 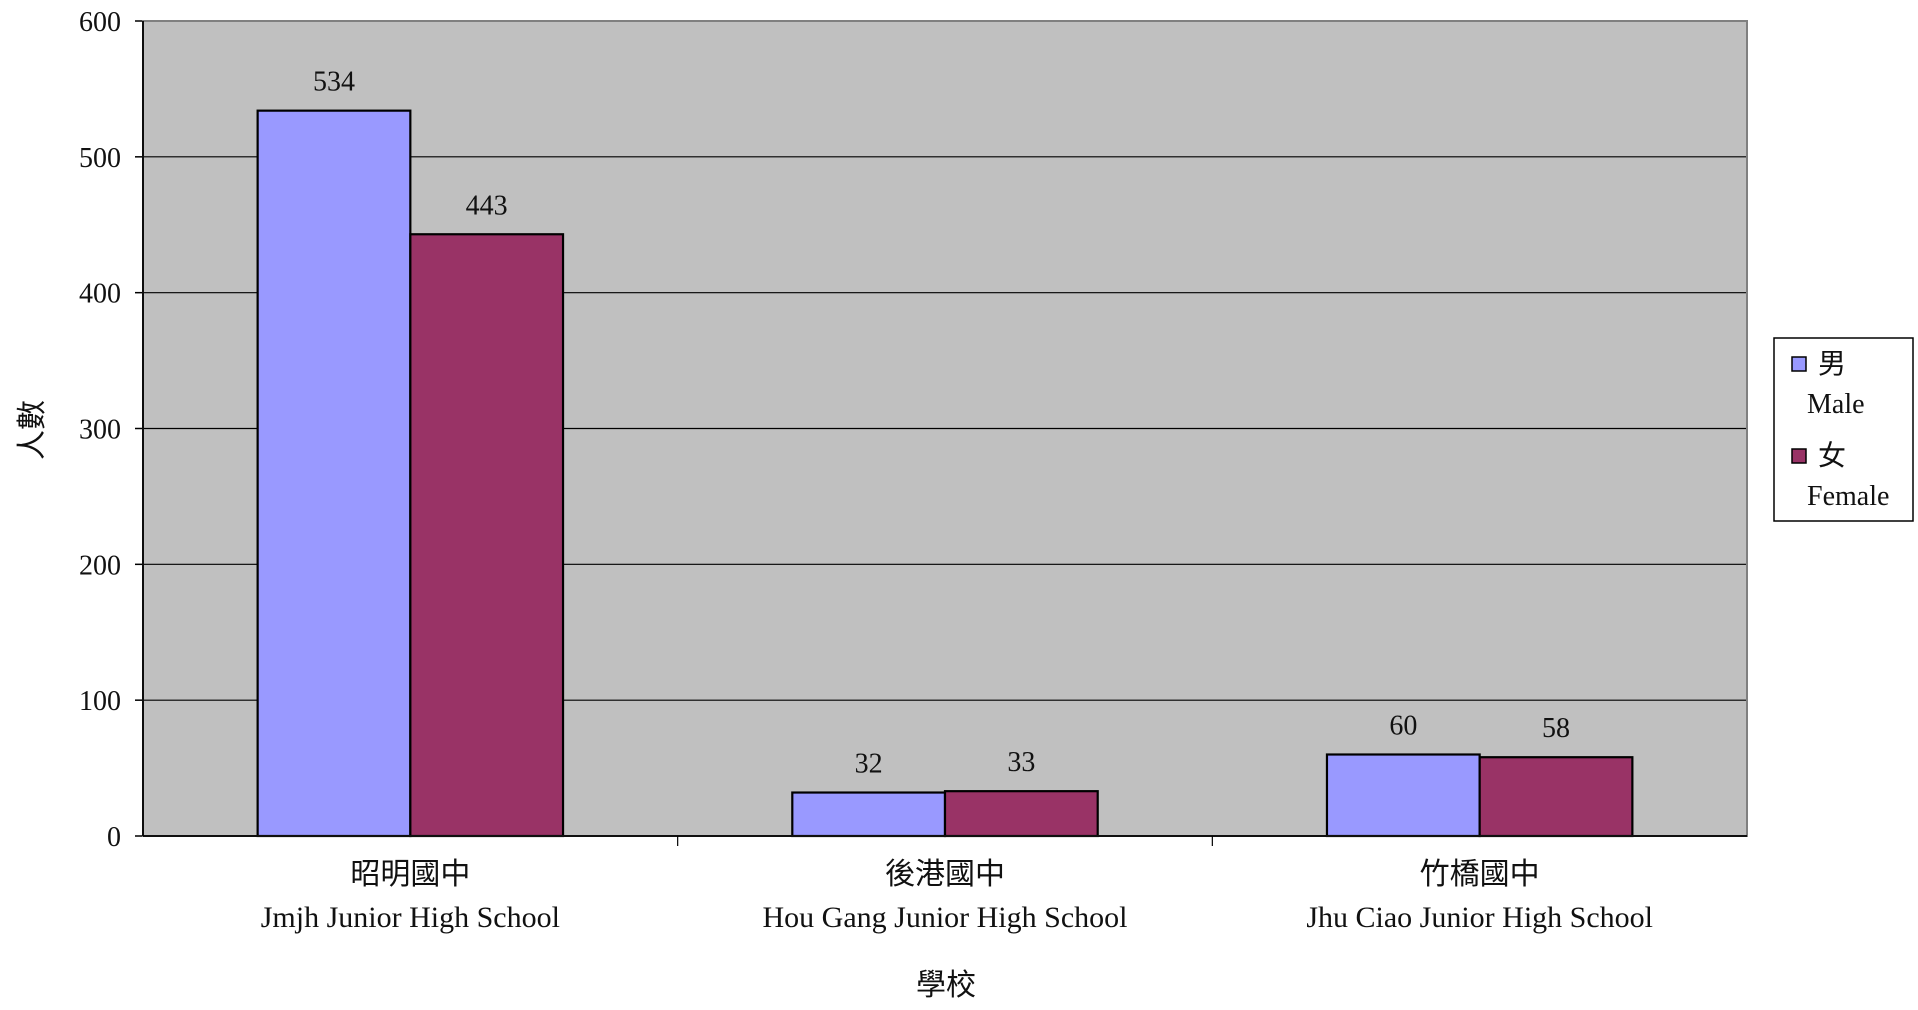 I want to click on x-tick-label: 後港國中, so click(x=945, y=874).